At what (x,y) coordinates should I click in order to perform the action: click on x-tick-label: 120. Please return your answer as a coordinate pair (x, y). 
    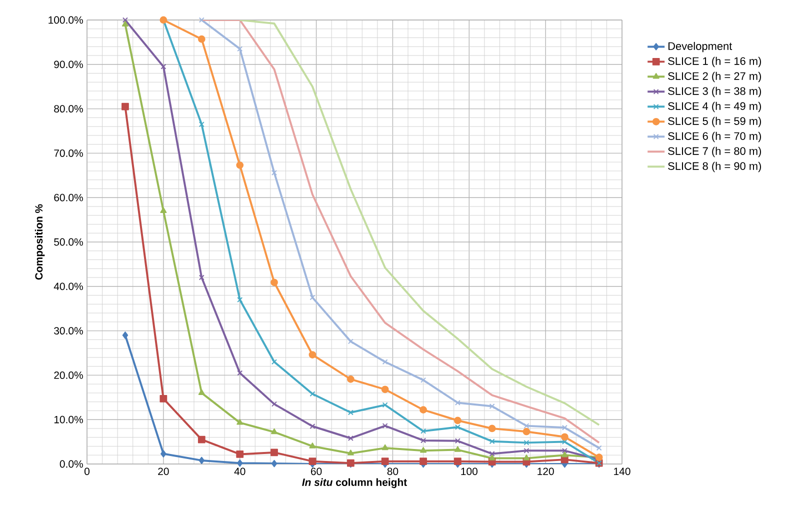
    Looking at the image, I should click on (546, 472).